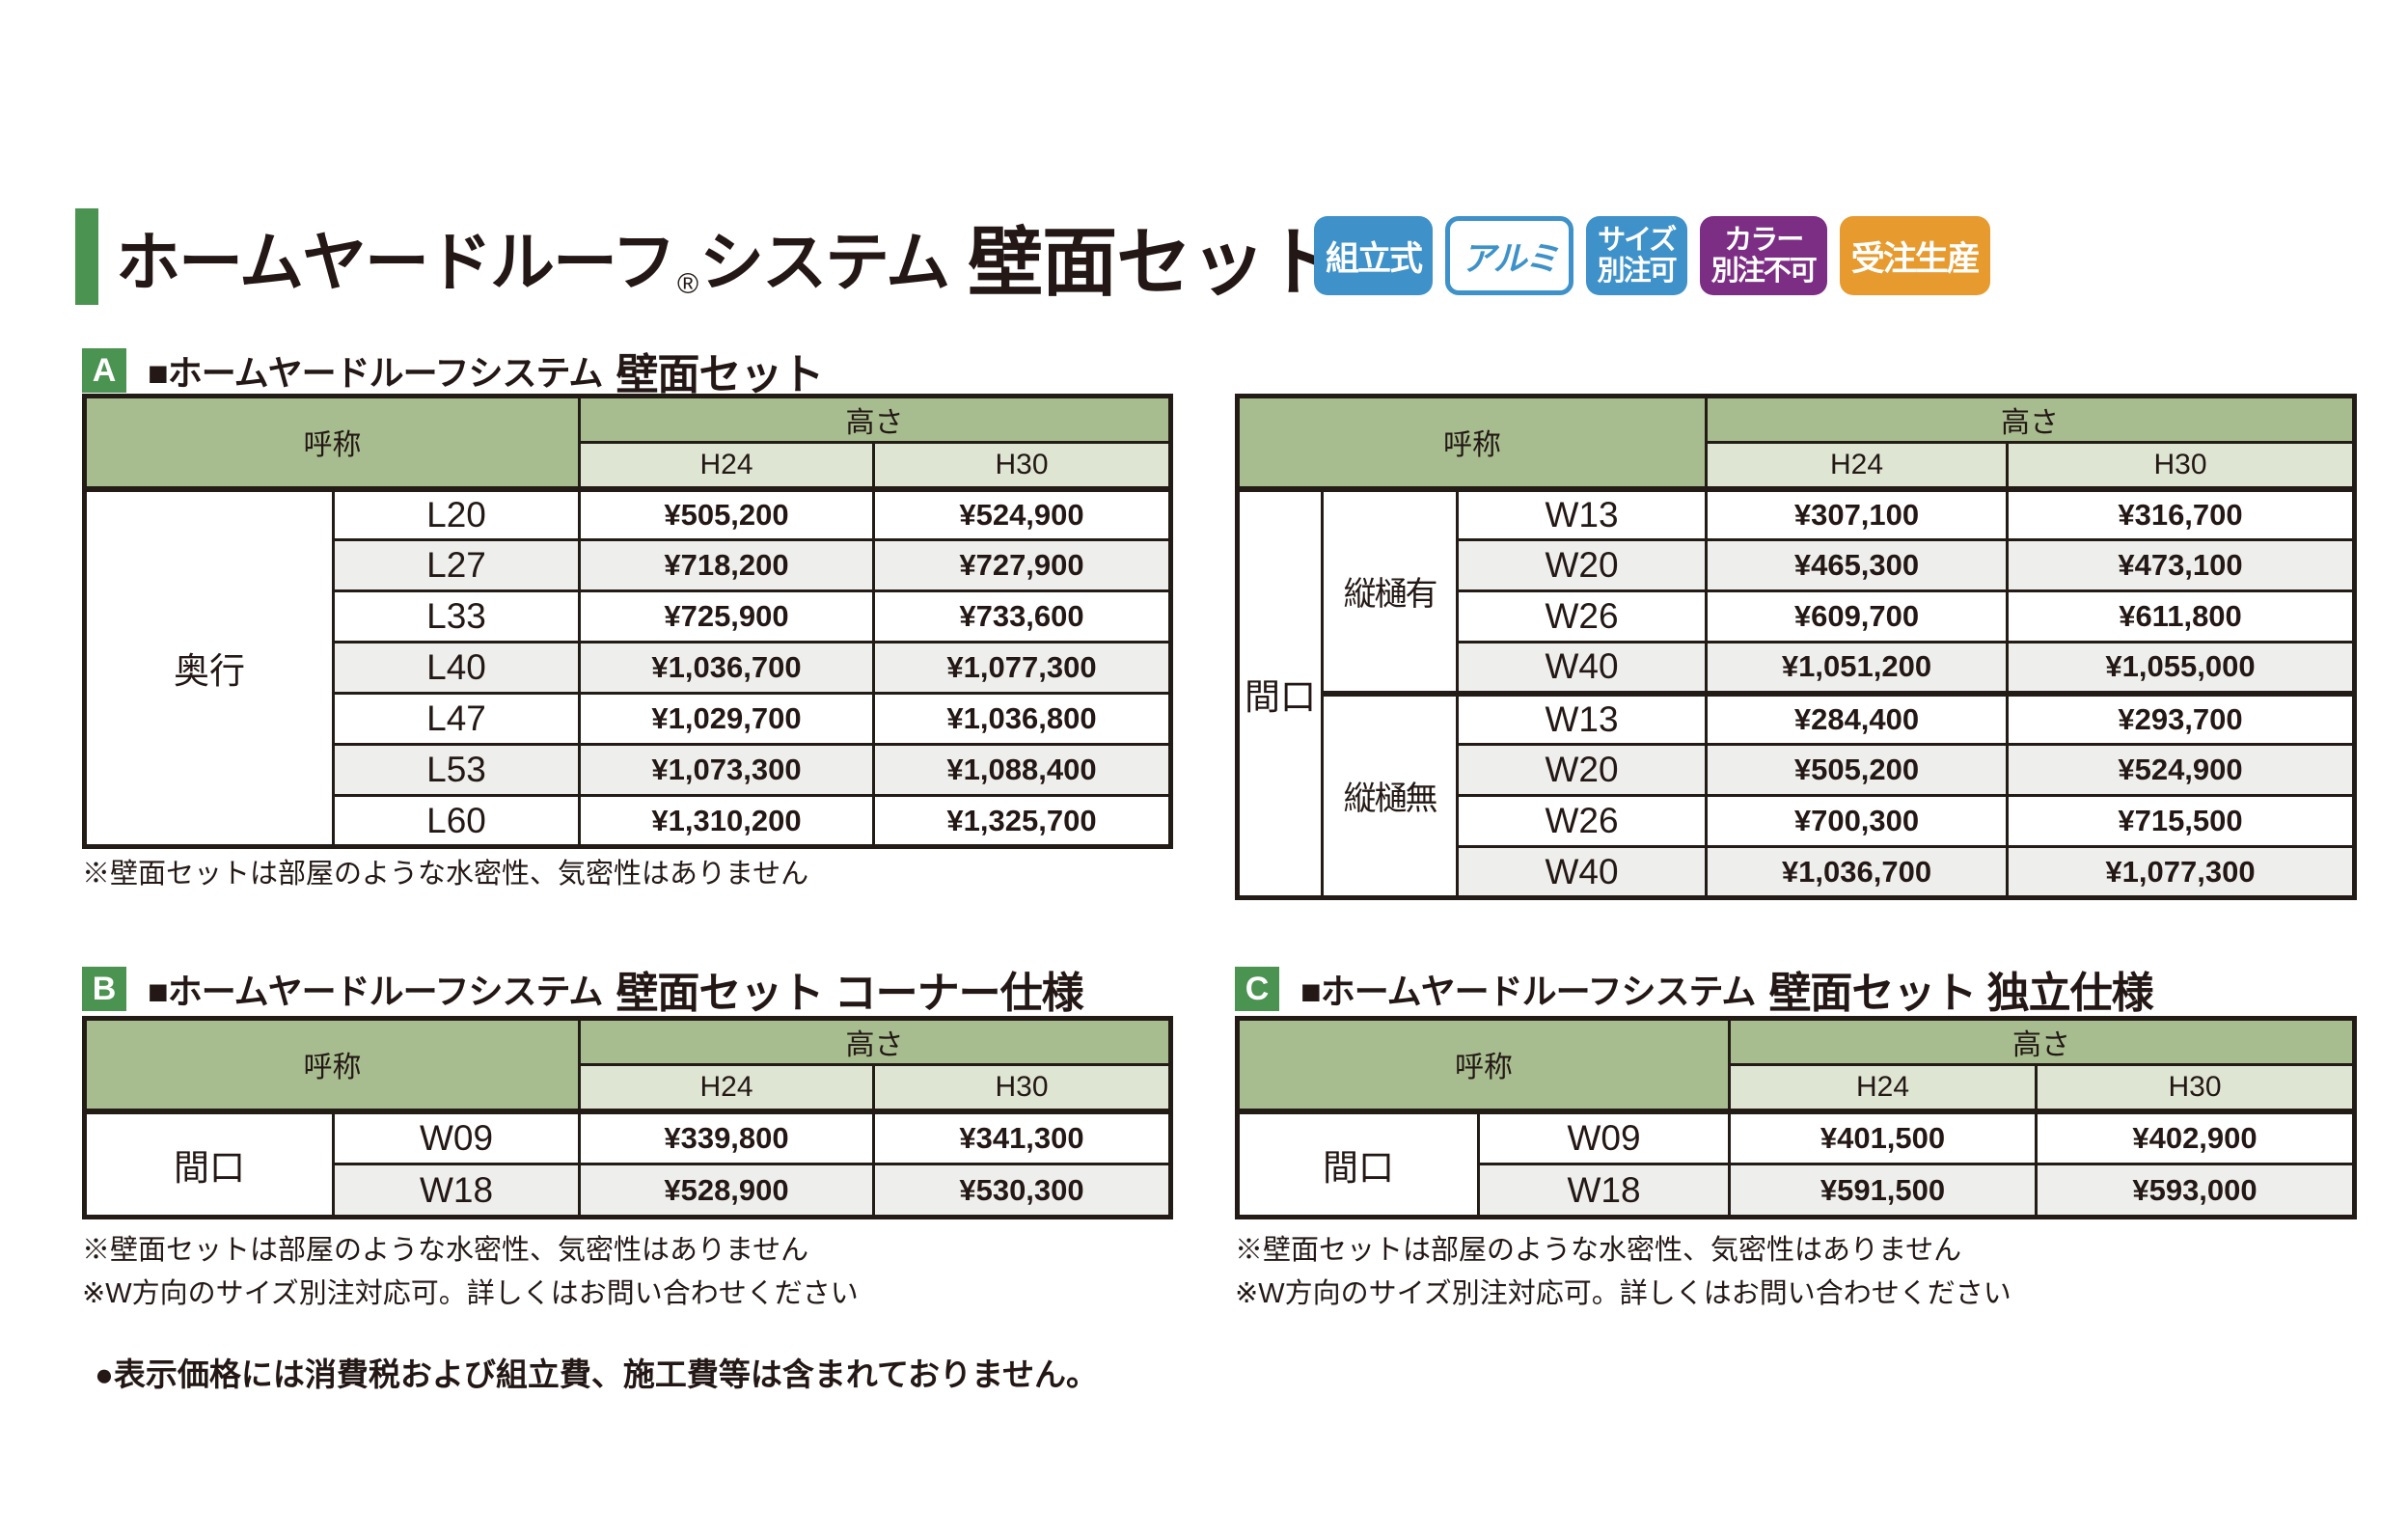 This screenshot has height=1534, width=2408. What do you see at coordinates (1390, 590) in the screenshot?
I see `row-subgroup-with-downspout: 縦樋有` at bounding box center [1390, 590].